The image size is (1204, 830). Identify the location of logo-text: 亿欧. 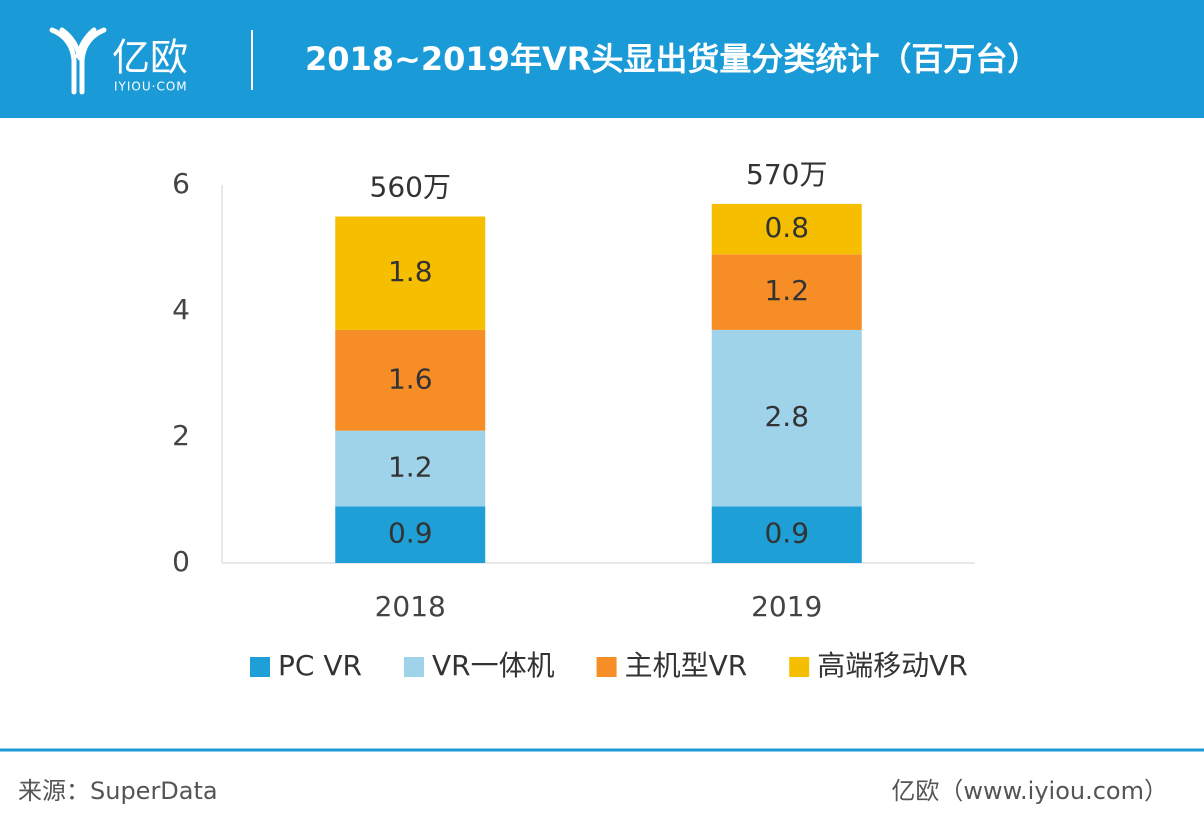
(150, 58).